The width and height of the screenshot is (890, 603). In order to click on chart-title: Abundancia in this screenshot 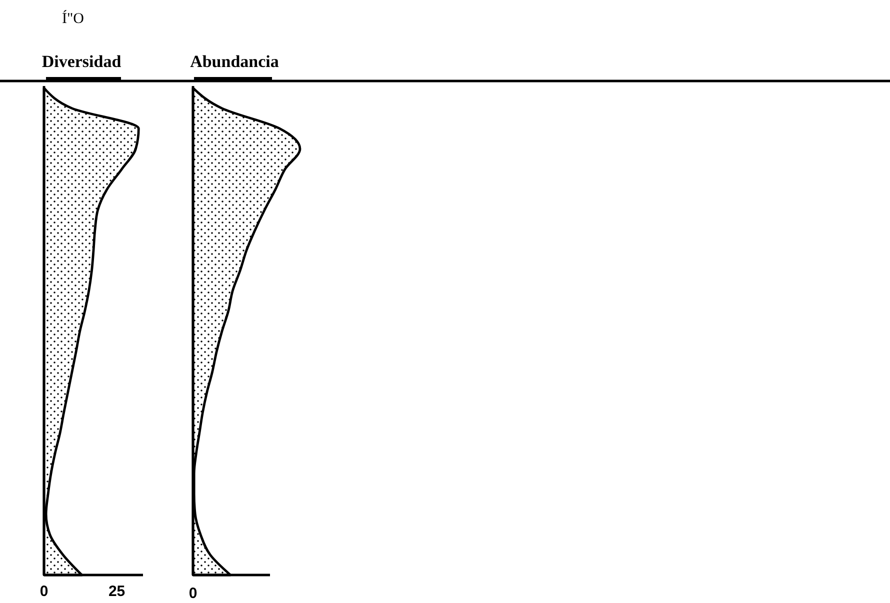, I will do `click(235, 61)`.